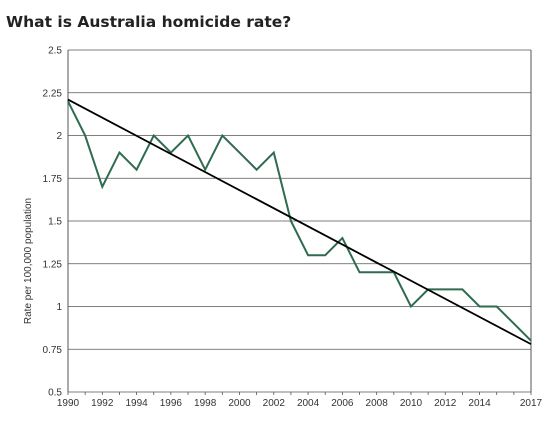 The width and height of the screenshot is (547, 423). What do you see at coordinates (55, 51) in the screenshot?
I see `y-tick-label: 2.5` at bounding box center [55, 51].